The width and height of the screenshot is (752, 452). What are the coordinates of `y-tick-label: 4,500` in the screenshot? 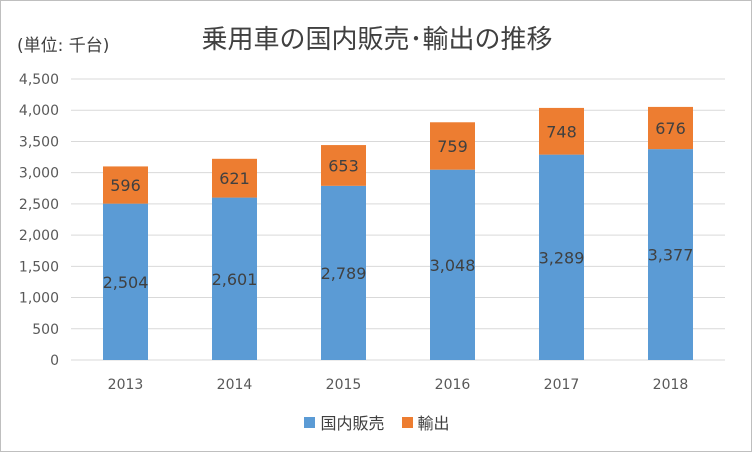 It's located at (39, 80).